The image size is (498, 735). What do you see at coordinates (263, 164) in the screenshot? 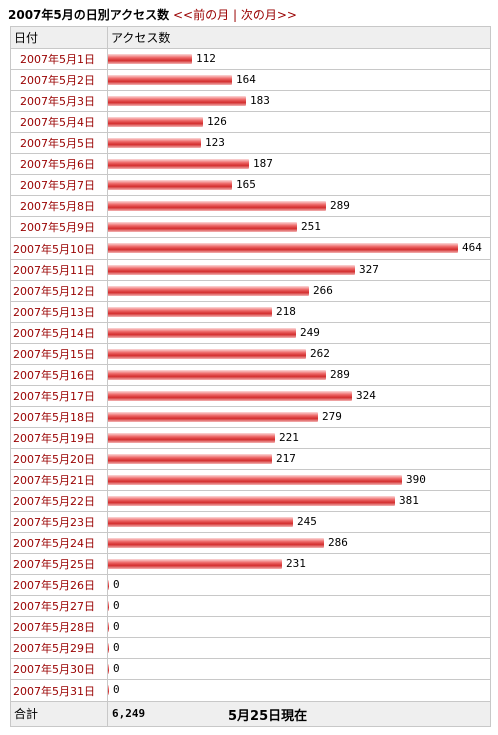
I see `access-value-label: 187` at bounding box center [263, 164].